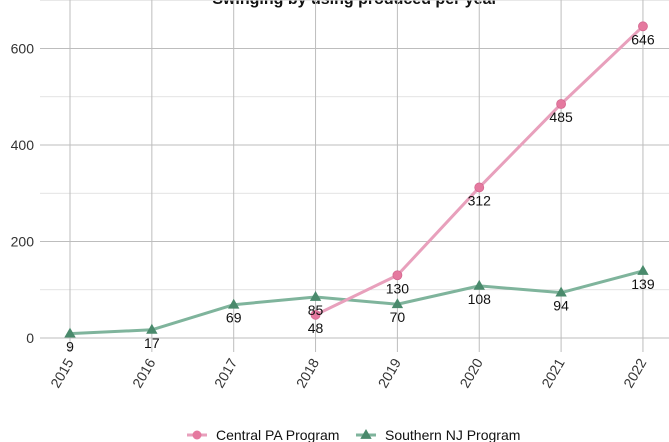 The width and height of the screenshot is (669, 442). What do you see at coordinates (23, 194) in the screenshot?
I see `y-axis-tick-labels: 0 200 400 600` at bounding box center [23, 194].